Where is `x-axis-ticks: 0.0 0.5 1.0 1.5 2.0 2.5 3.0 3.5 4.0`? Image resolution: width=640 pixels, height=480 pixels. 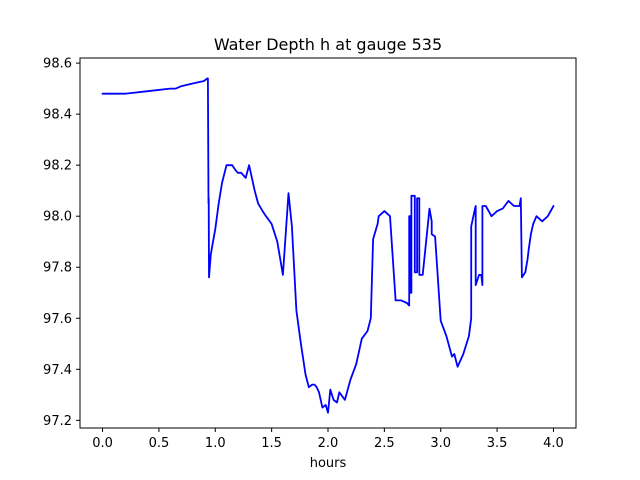 x-axis-ticks: 0.0 0.5 1.0 1.5 2.0 2.5 3.0 3.5 4.0 is located at coordinates (328, 439).